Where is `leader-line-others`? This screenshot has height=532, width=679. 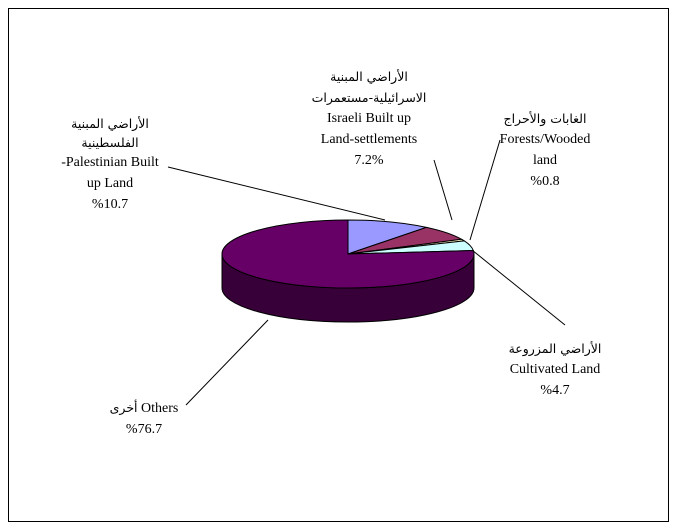 leader-line-others is located at coordinates (227, 362).